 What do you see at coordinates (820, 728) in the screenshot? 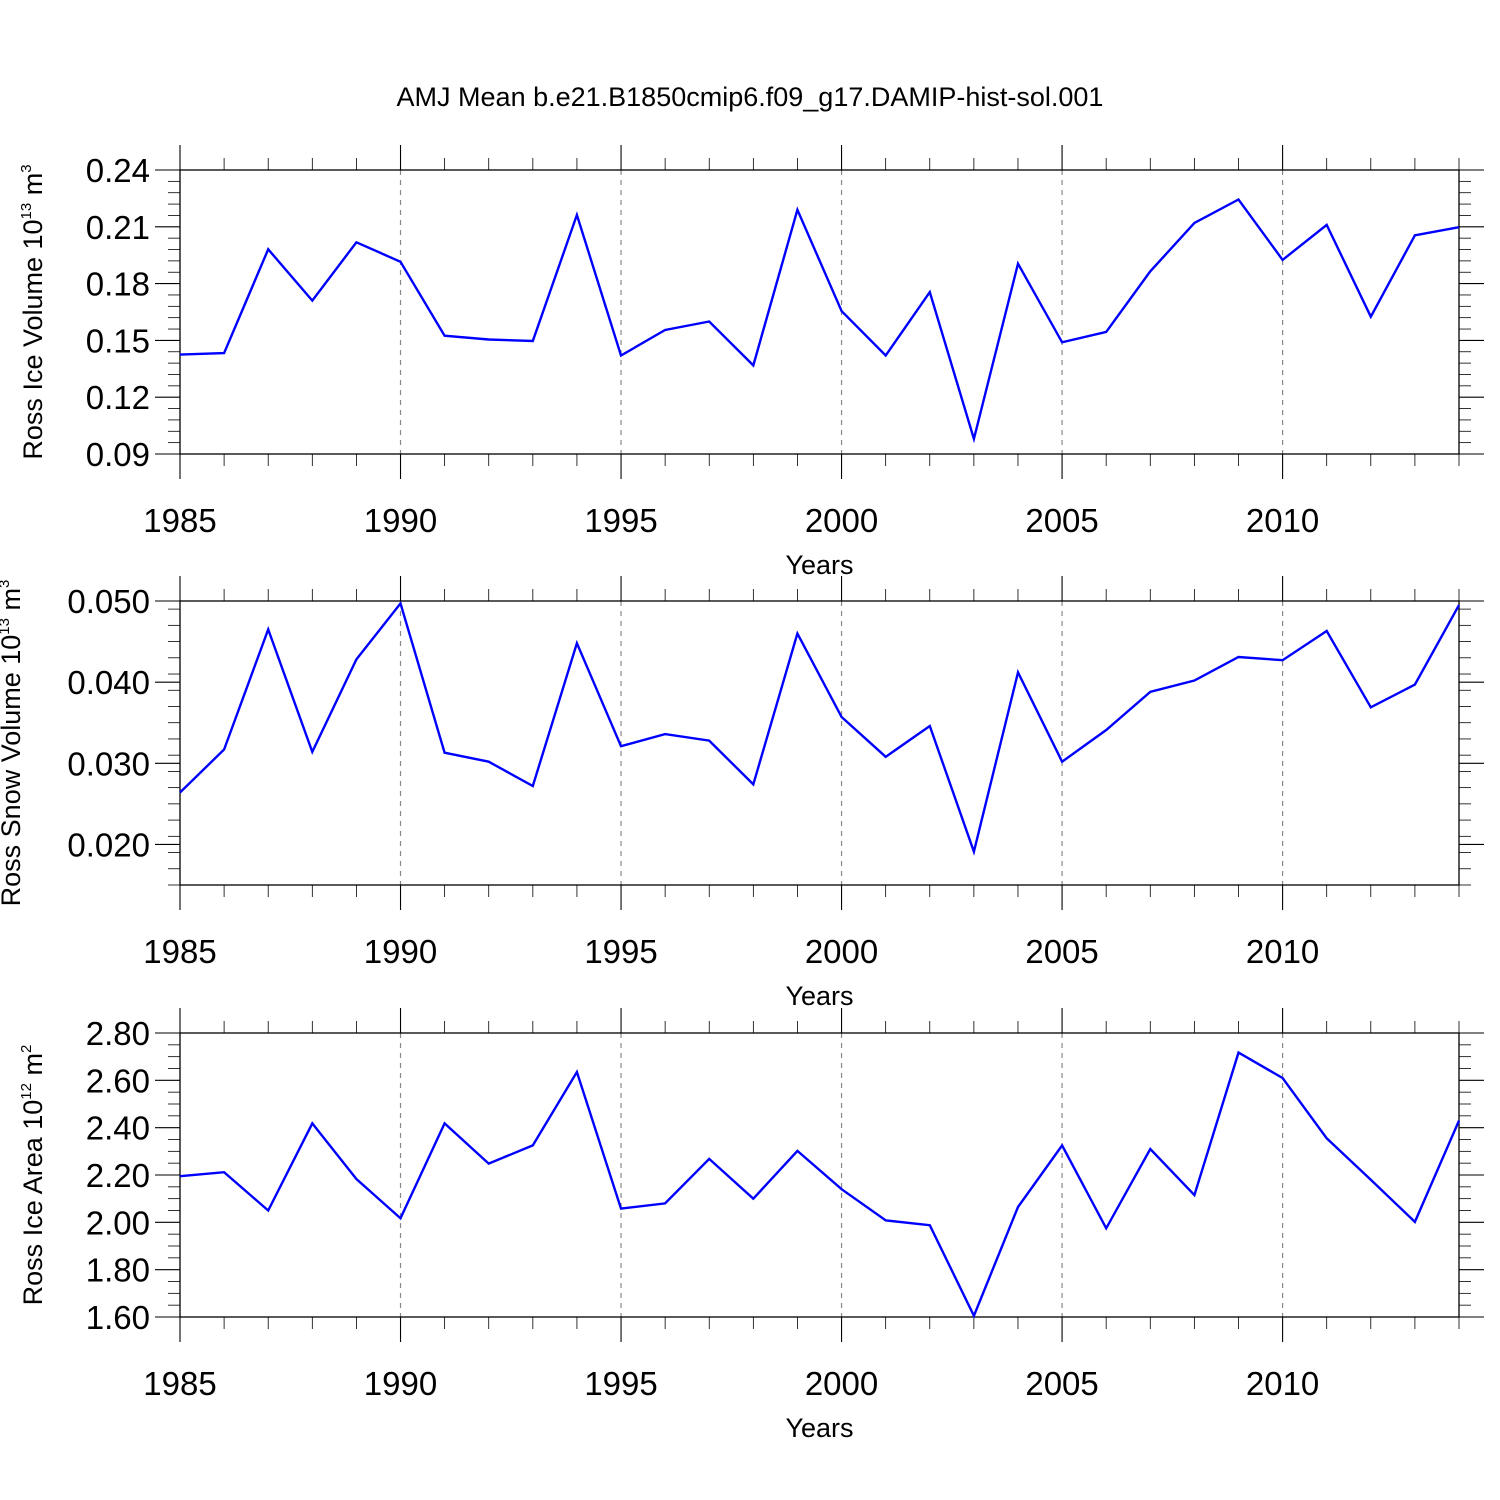
I see `series-line-snow-volume` at bounding box center [820, 728].